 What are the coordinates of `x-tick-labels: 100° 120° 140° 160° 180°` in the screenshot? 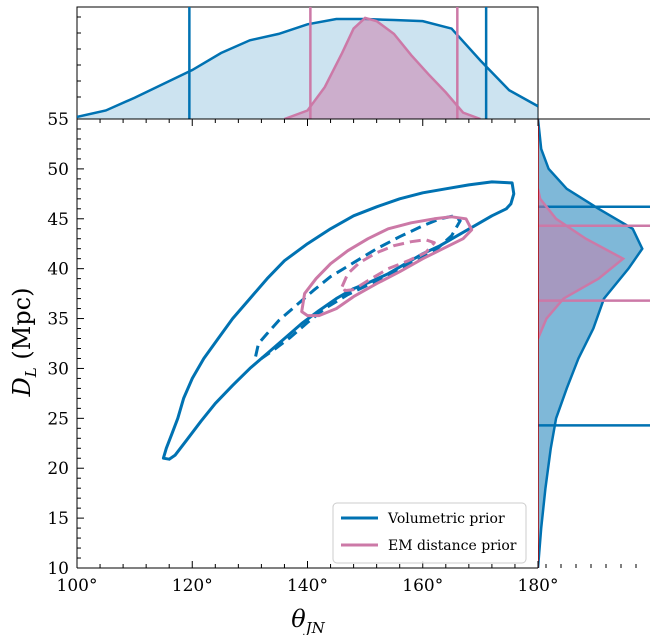 It's located at (308, 586).